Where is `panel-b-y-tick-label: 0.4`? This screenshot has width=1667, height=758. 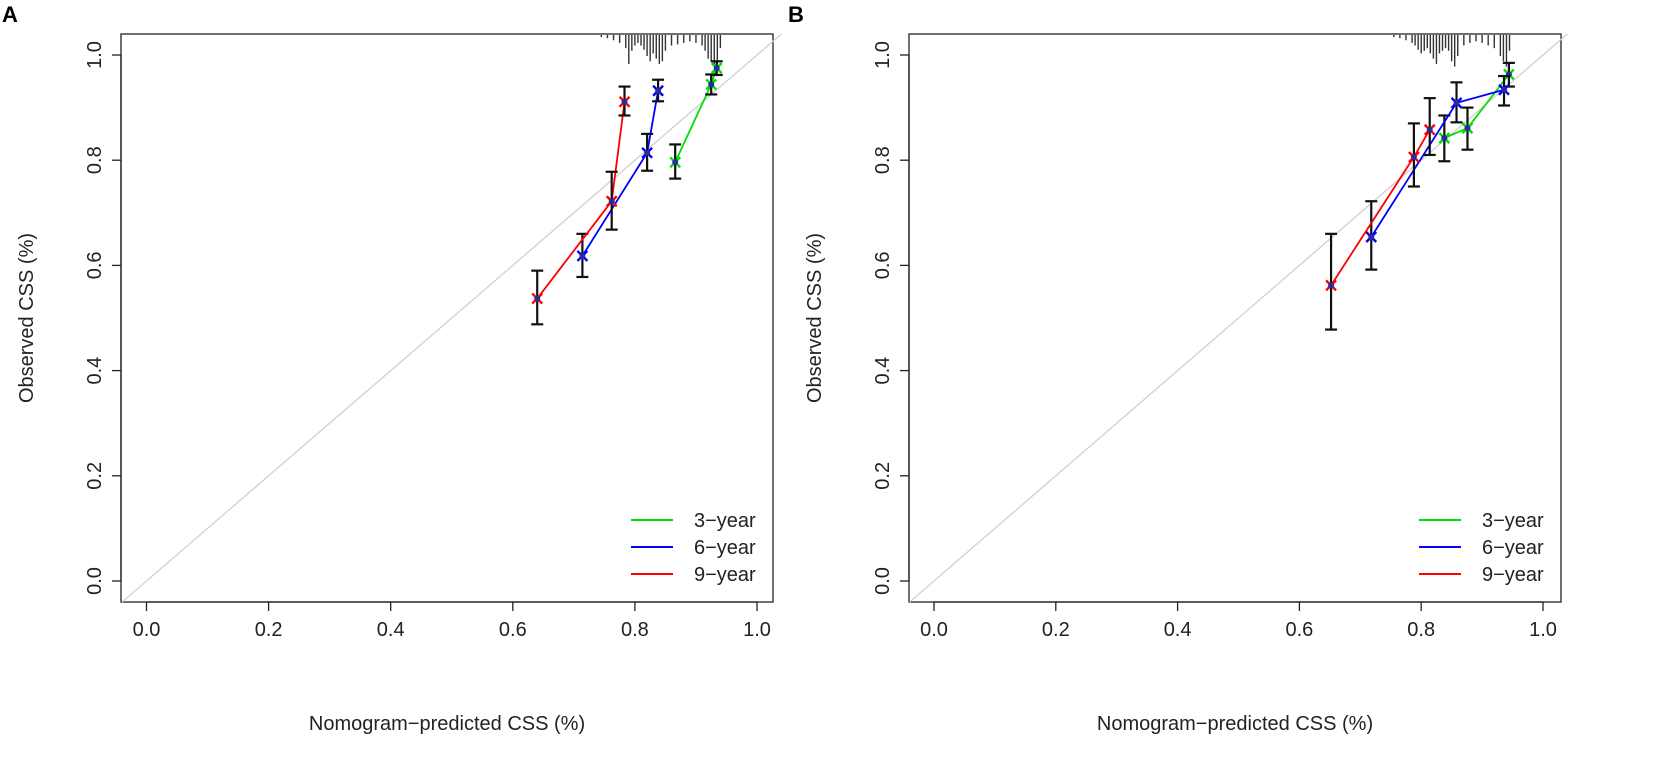 panel-b-y-tick-label: 0.4 is located at coordinates (883, 371).